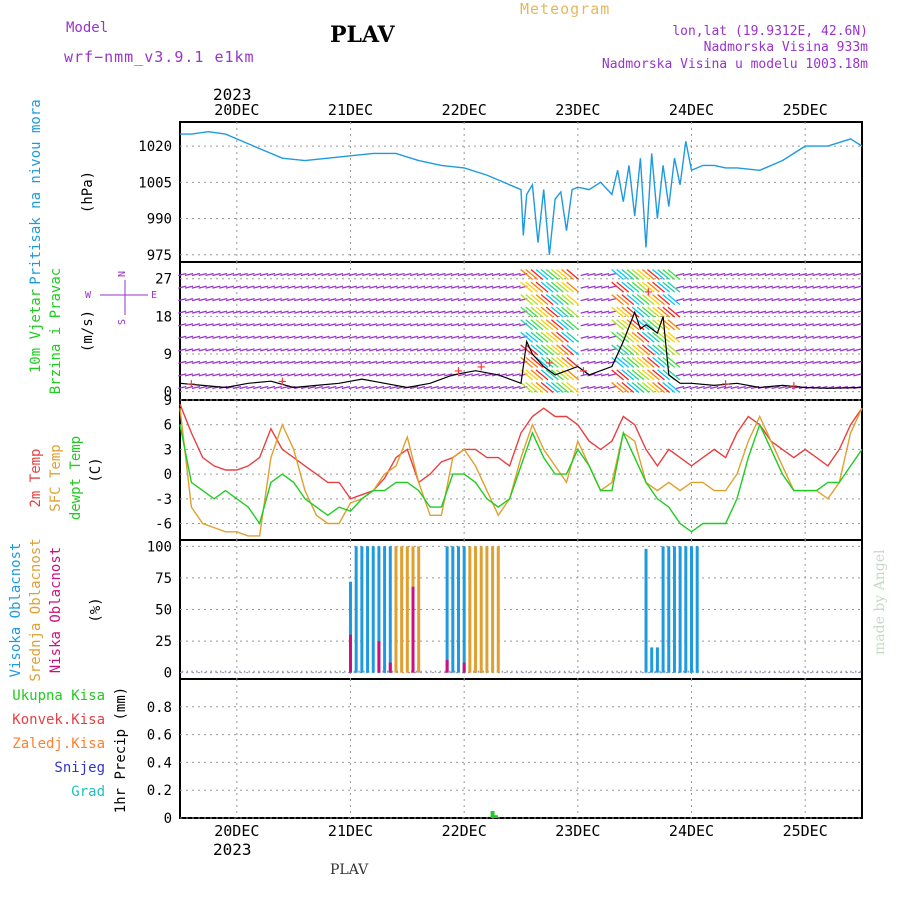 The width and height of the screenshot is (900, 900). I want to click on cloud-title-low: Niska Oblacnost, so click(56, 610).